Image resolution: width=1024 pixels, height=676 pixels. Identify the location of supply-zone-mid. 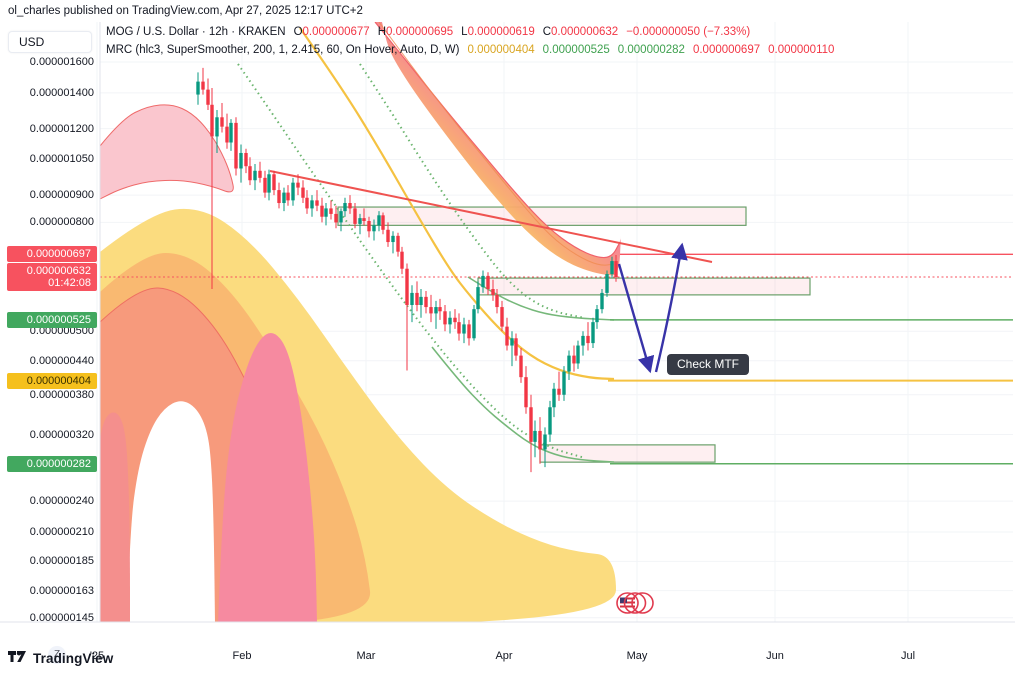
(644, 286).